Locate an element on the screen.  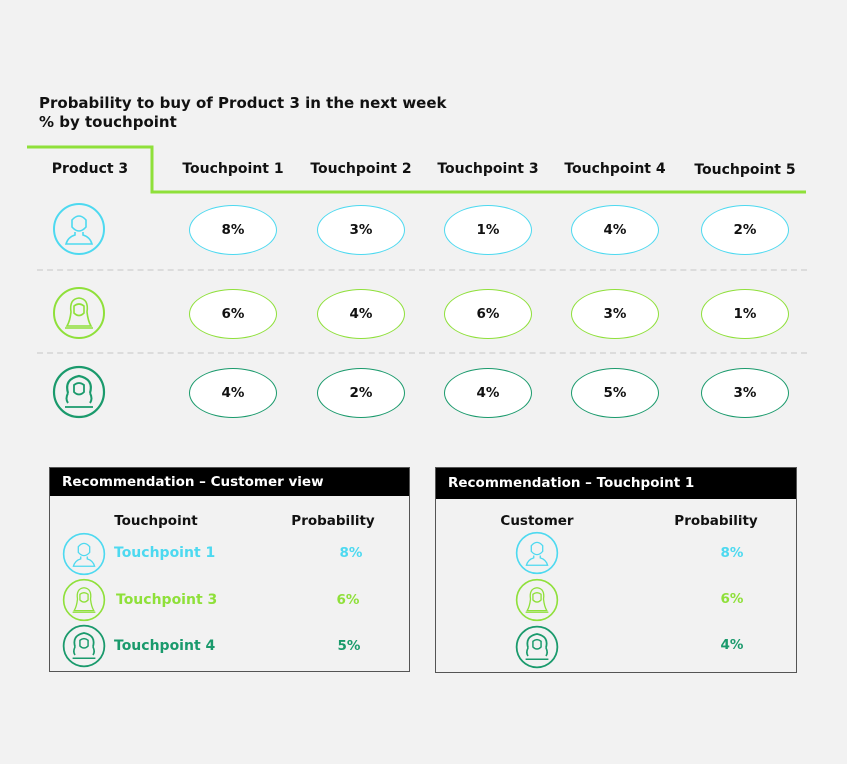
cell-r2-c2: 4% is located at coordinates (361, 314).